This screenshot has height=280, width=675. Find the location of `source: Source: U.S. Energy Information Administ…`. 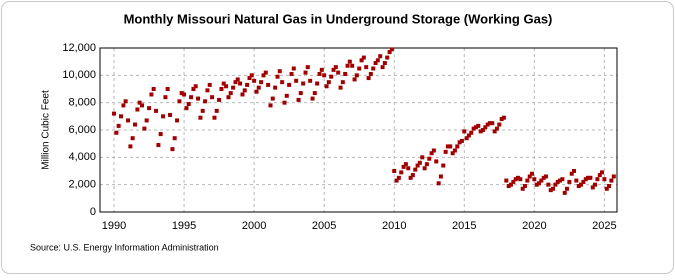

source: Source: U.S. Energy Information Administ… is located at coordinates (124, 247).